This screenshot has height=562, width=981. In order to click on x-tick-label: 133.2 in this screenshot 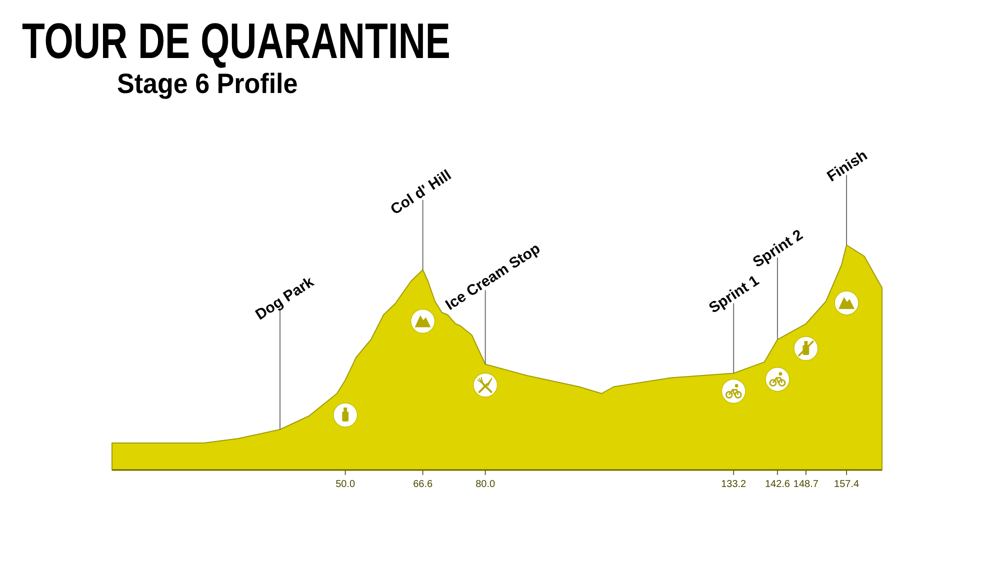, I will do `click(734, 484)`.